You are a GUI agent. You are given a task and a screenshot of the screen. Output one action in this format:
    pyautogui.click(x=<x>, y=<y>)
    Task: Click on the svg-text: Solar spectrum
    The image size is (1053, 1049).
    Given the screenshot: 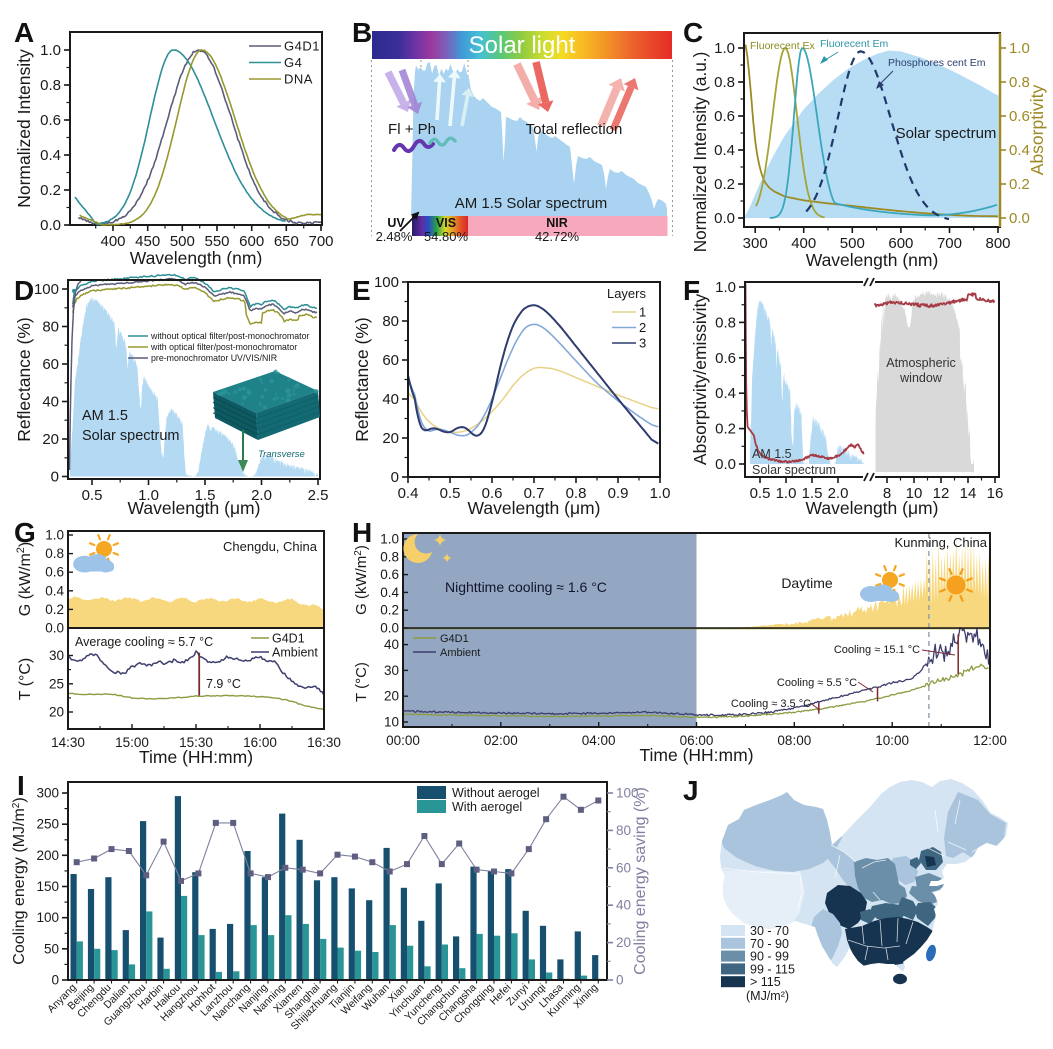 What is the action you would take?
    pyautogui.click(x=794, y=470)
    